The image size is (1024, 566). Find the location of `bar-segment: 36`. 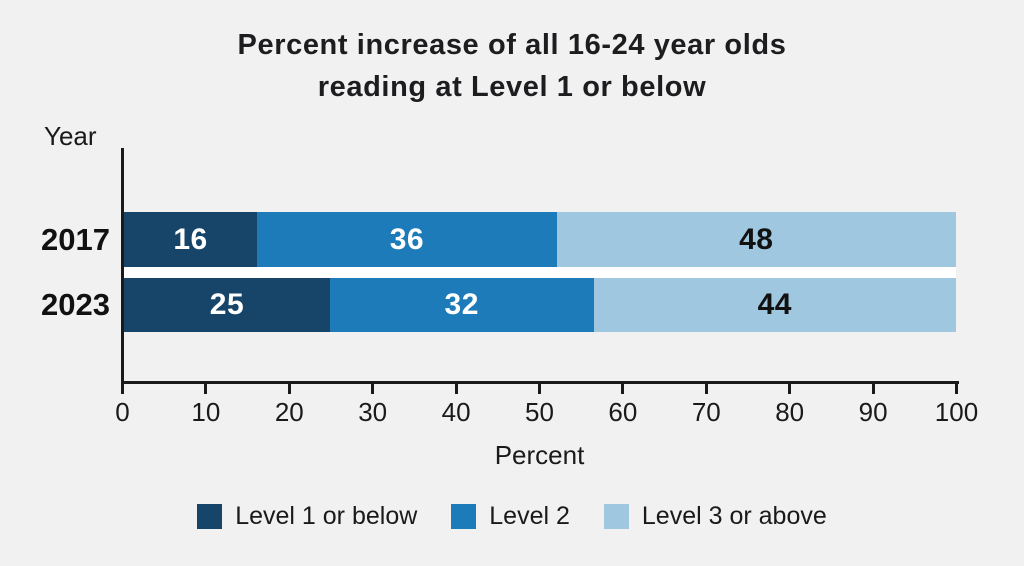

bar-segment: 36 is located at coordinates (407, 239).